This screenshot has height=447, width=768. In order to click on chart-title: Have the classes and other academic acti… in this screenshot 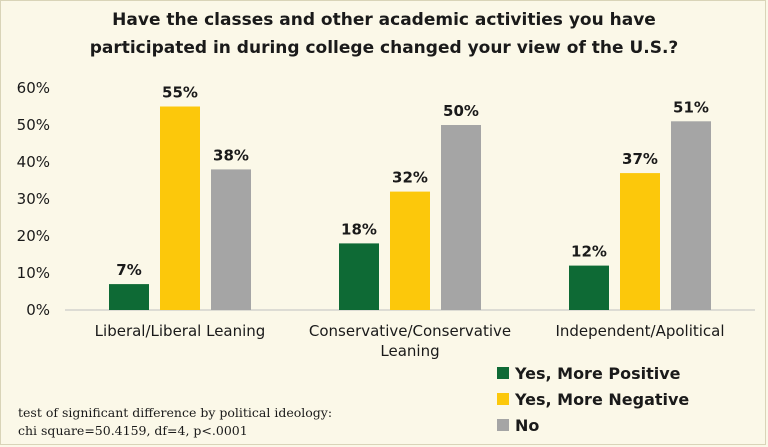, I will do `click(384, 34)`.